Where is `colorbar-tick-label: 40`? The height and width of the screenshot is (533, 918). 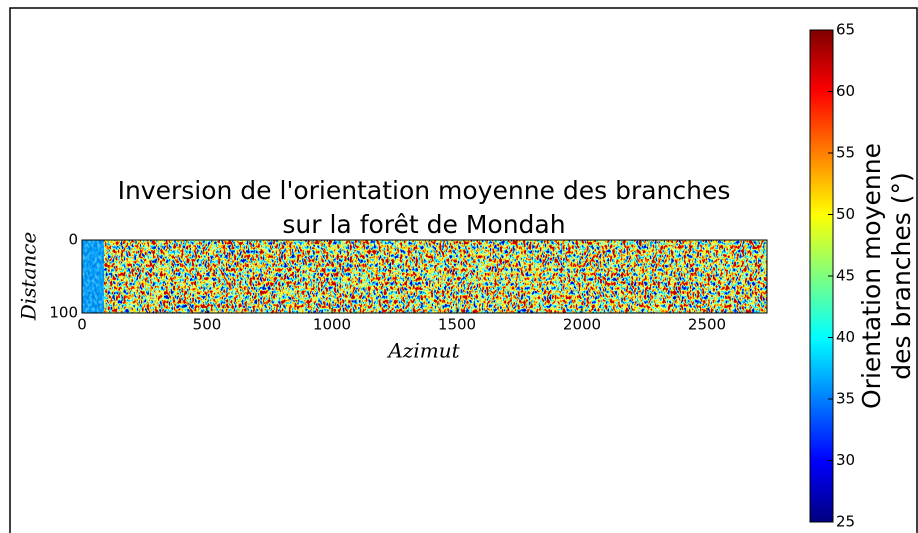 colorbar-tick-label: 40 is located at coordinates (845, 337).